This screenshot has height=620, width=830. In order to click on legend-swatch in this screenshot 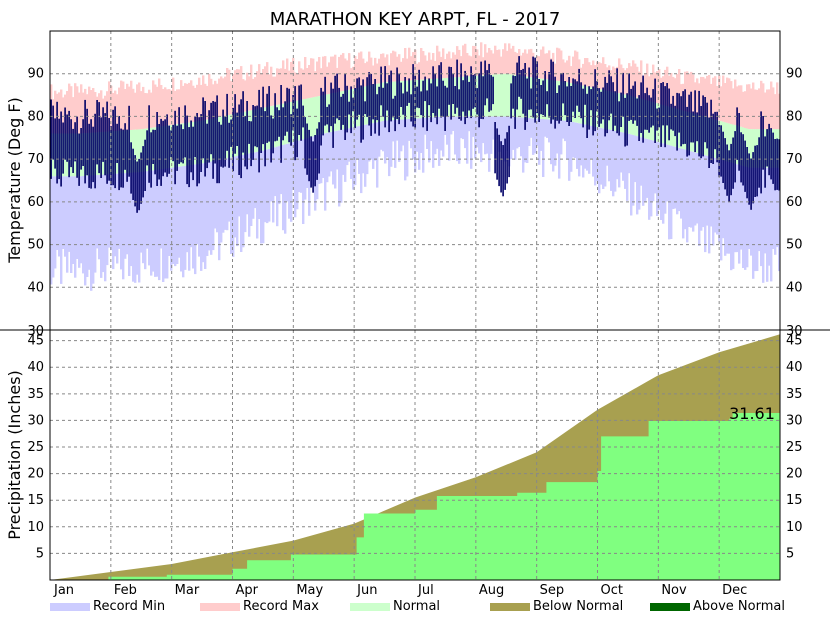, I will do `click(510, 607)`.